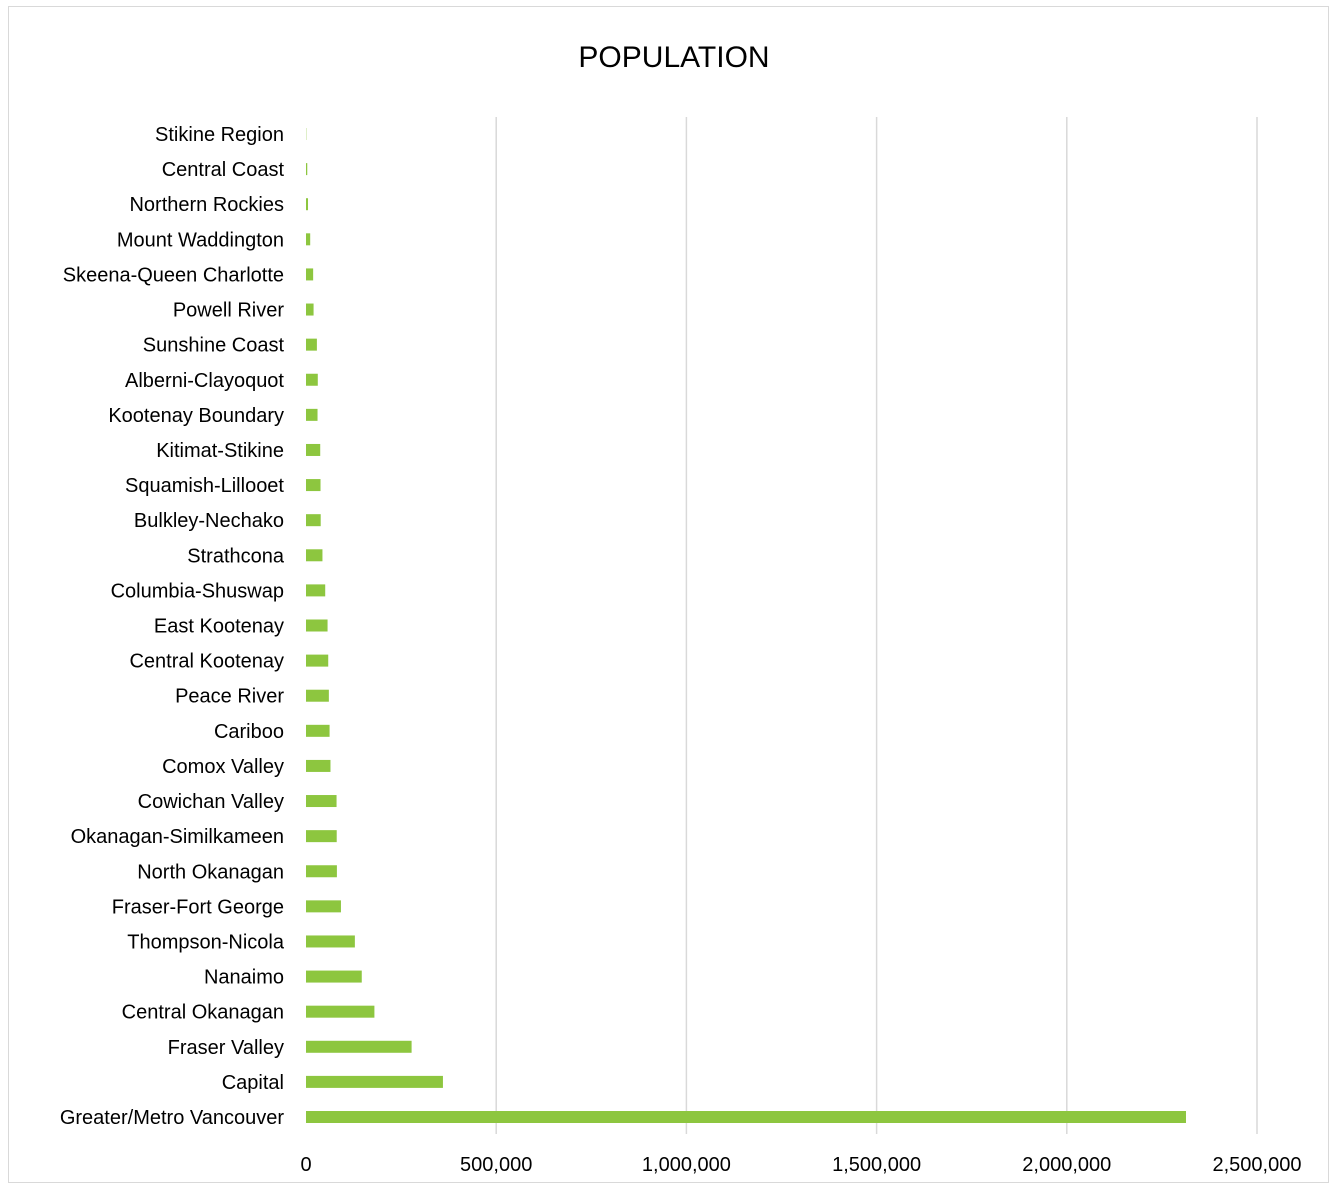 The height and width of the screenshot is (1190, 1338). I want to click on category-label: Central Okanagan, so click(203, 1013).